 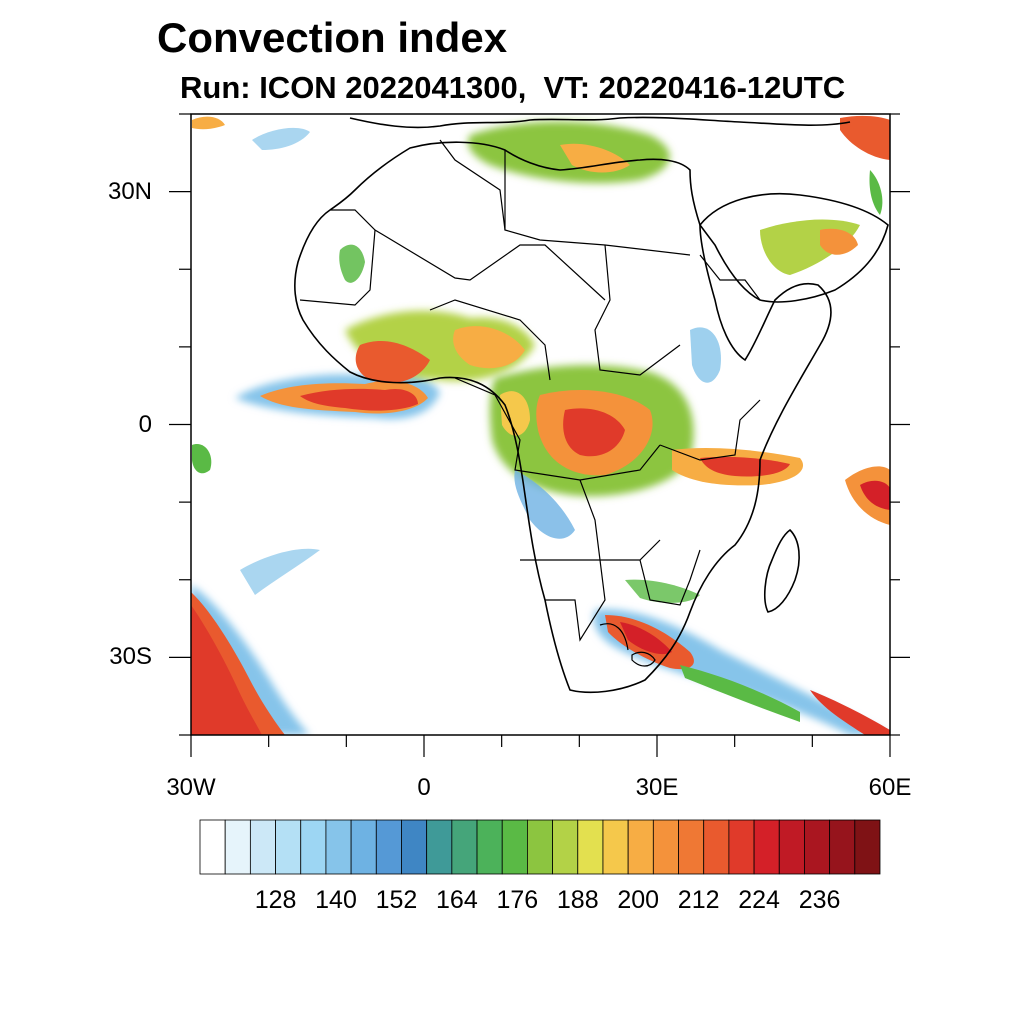 What do you see at coordinates (255, 641) in the screenshot?
I see `field-south-atlantic` at bounding box center [255, 641].